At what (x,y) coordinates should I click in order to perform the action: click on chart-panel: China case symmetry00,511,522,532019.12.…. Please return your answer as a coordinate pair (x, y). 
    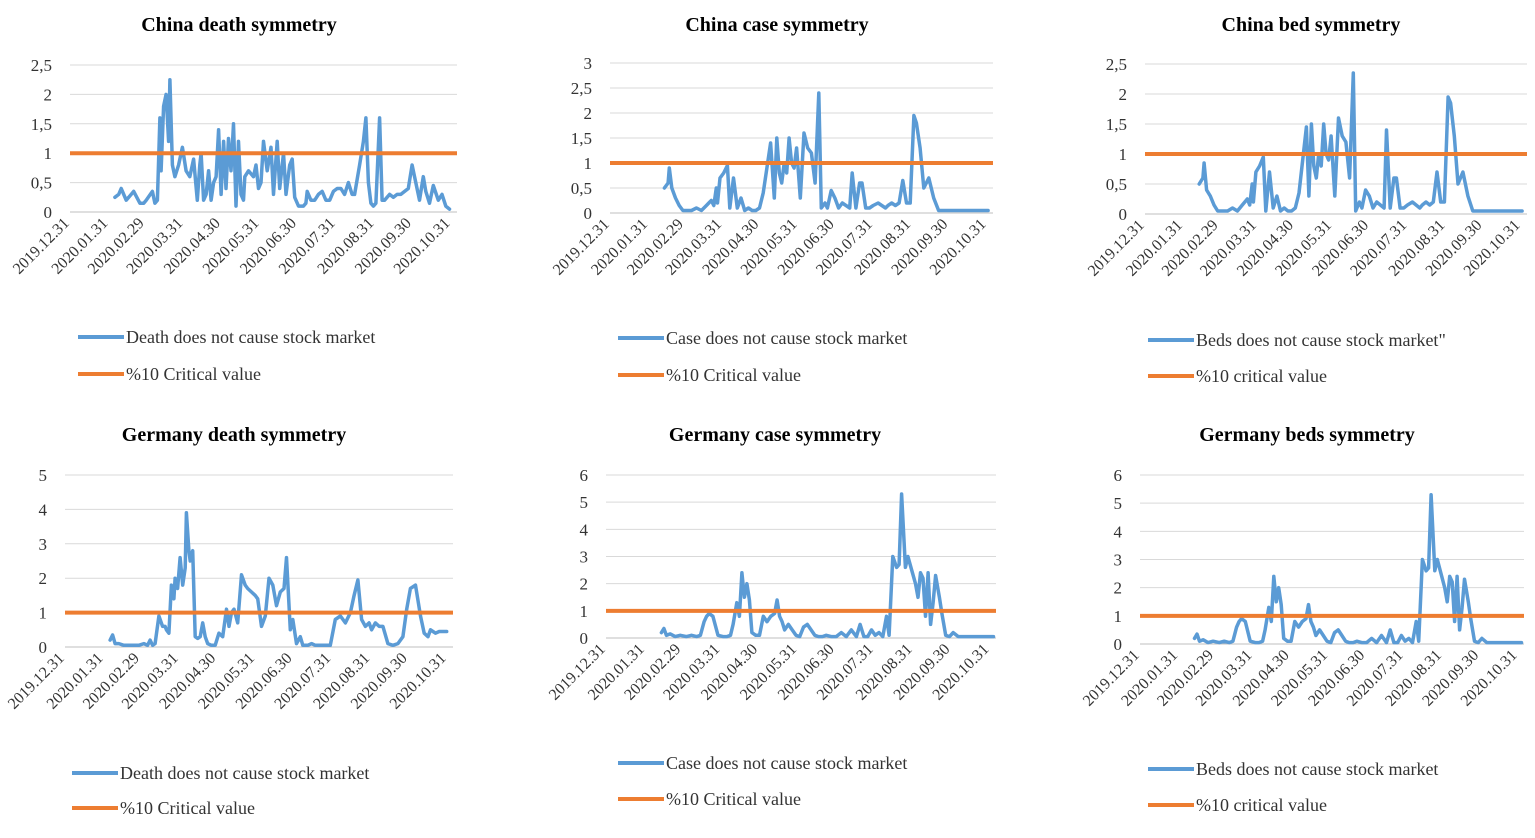
    Looking at the image, I should click on (771, 199).